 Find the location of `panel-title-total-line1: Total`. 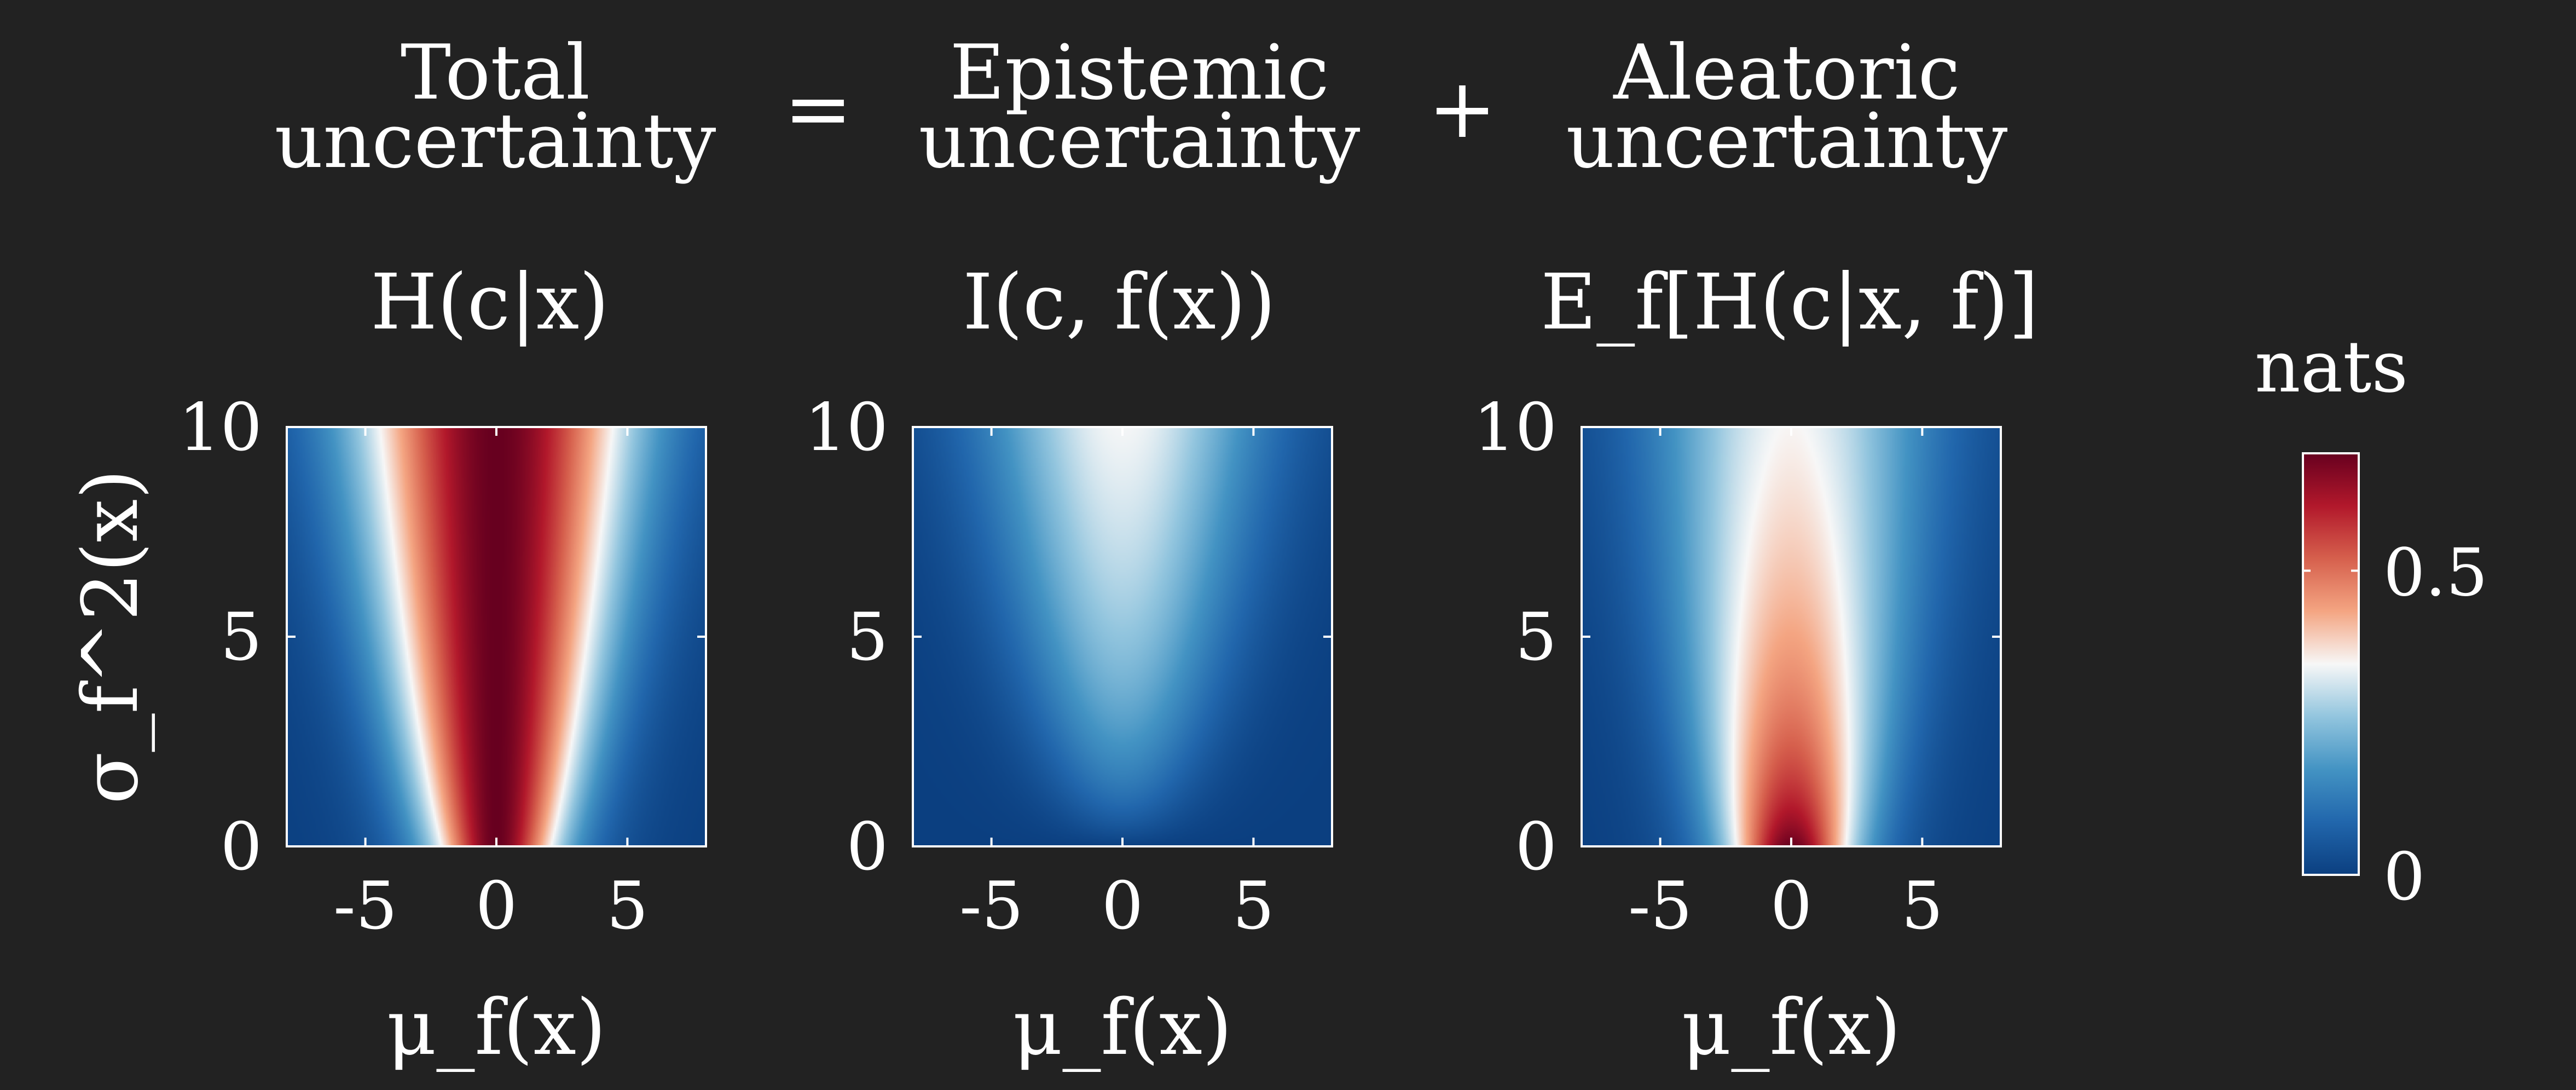

panel-title-total-line1: Total is located at coordinates (495, 72).